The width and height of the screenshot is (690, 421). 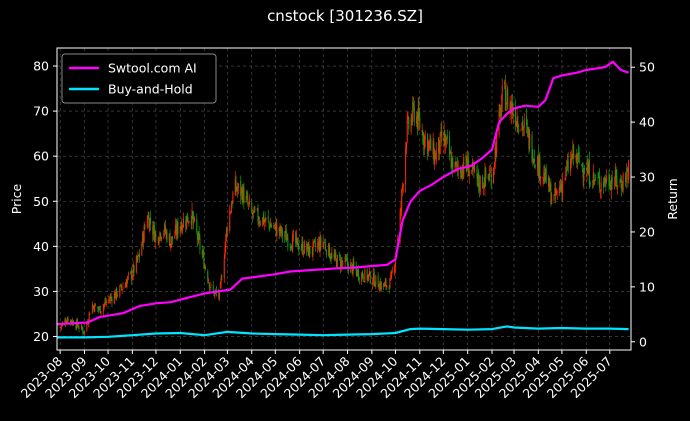 I want to click on y-tick-label-right: 0, so click(x=643, y=341).